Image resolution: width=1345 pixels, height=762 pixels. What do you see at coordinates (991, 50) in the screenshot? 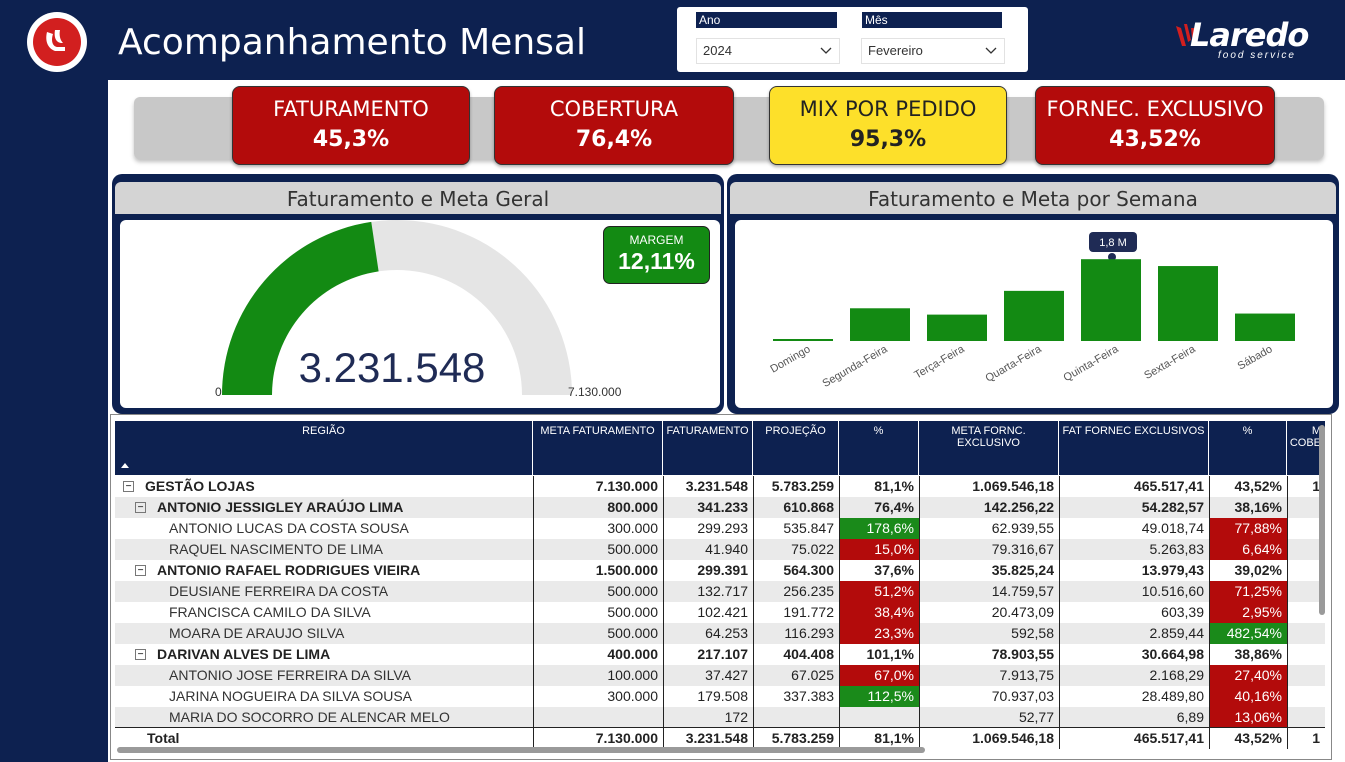
I see `chevron-down-icon` at bounding box center [991, 50].